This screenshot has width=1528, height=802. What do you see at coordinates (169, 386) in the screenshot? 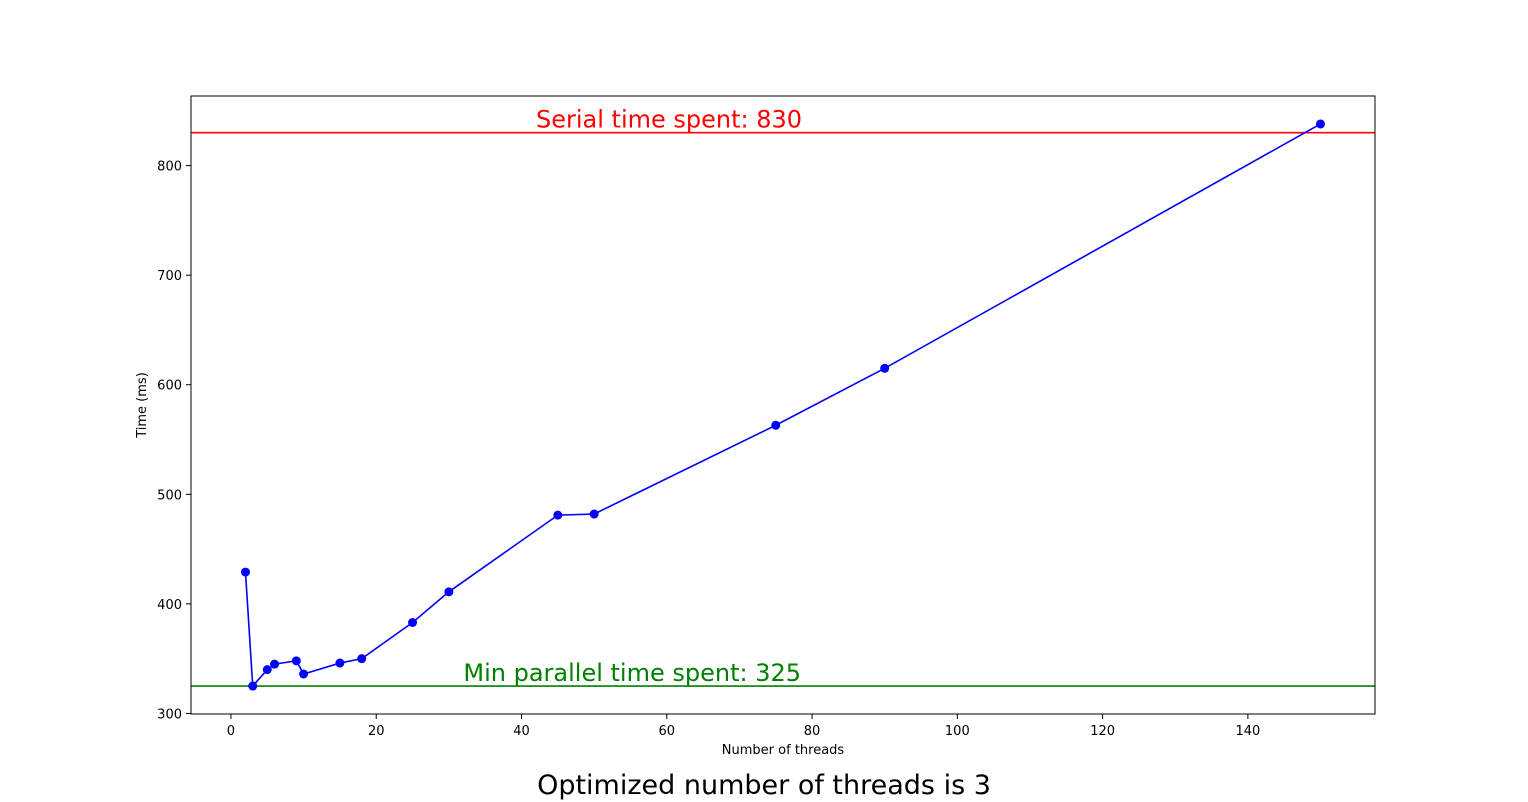
I see `y-tick-label: 600` at bounding box center [169, 386].